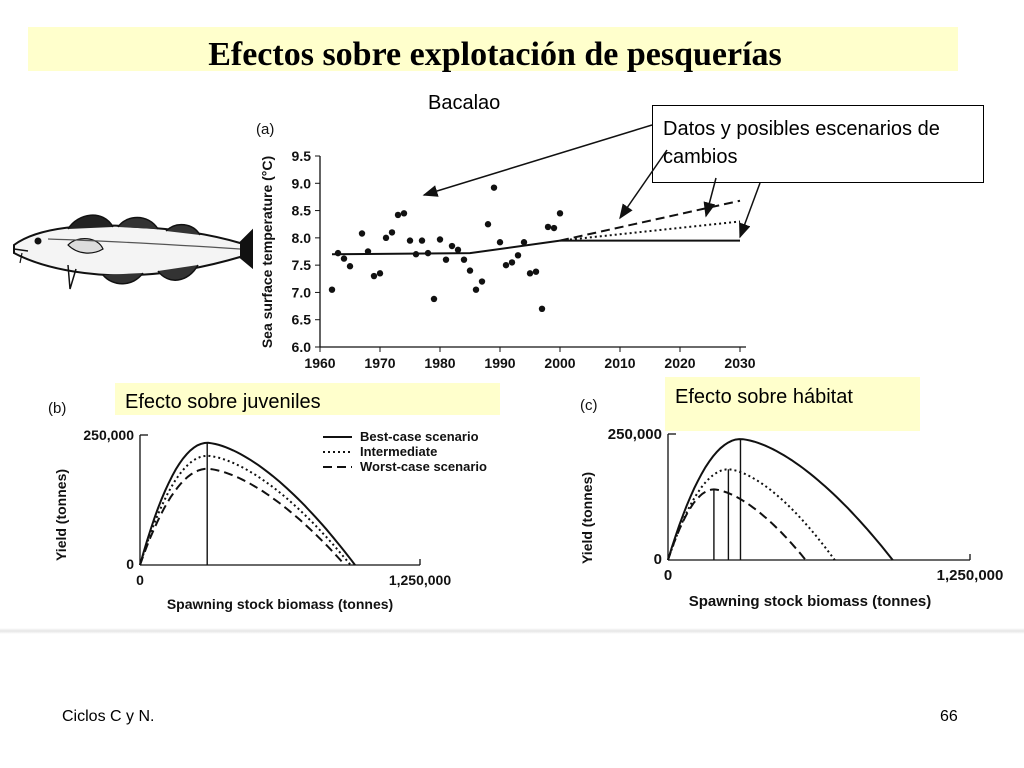  What do you see at coordinates (423, 466) in the screenshot?
I see `legend-label: Worst-case scenario` at bounding box center [423, 466].